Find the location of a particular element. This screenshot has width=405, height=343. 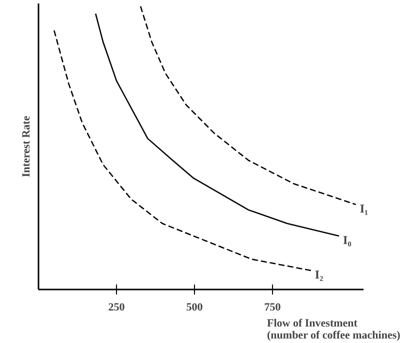

series-label: I₀ is located at coordinates (347, 239).